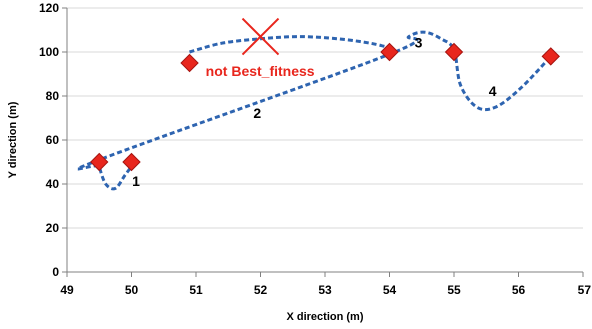 The image size is (592, 329). Describe the element at coordinates (196, 290) in the screenshot. I see `x-tick-label-51: 51` at that location.